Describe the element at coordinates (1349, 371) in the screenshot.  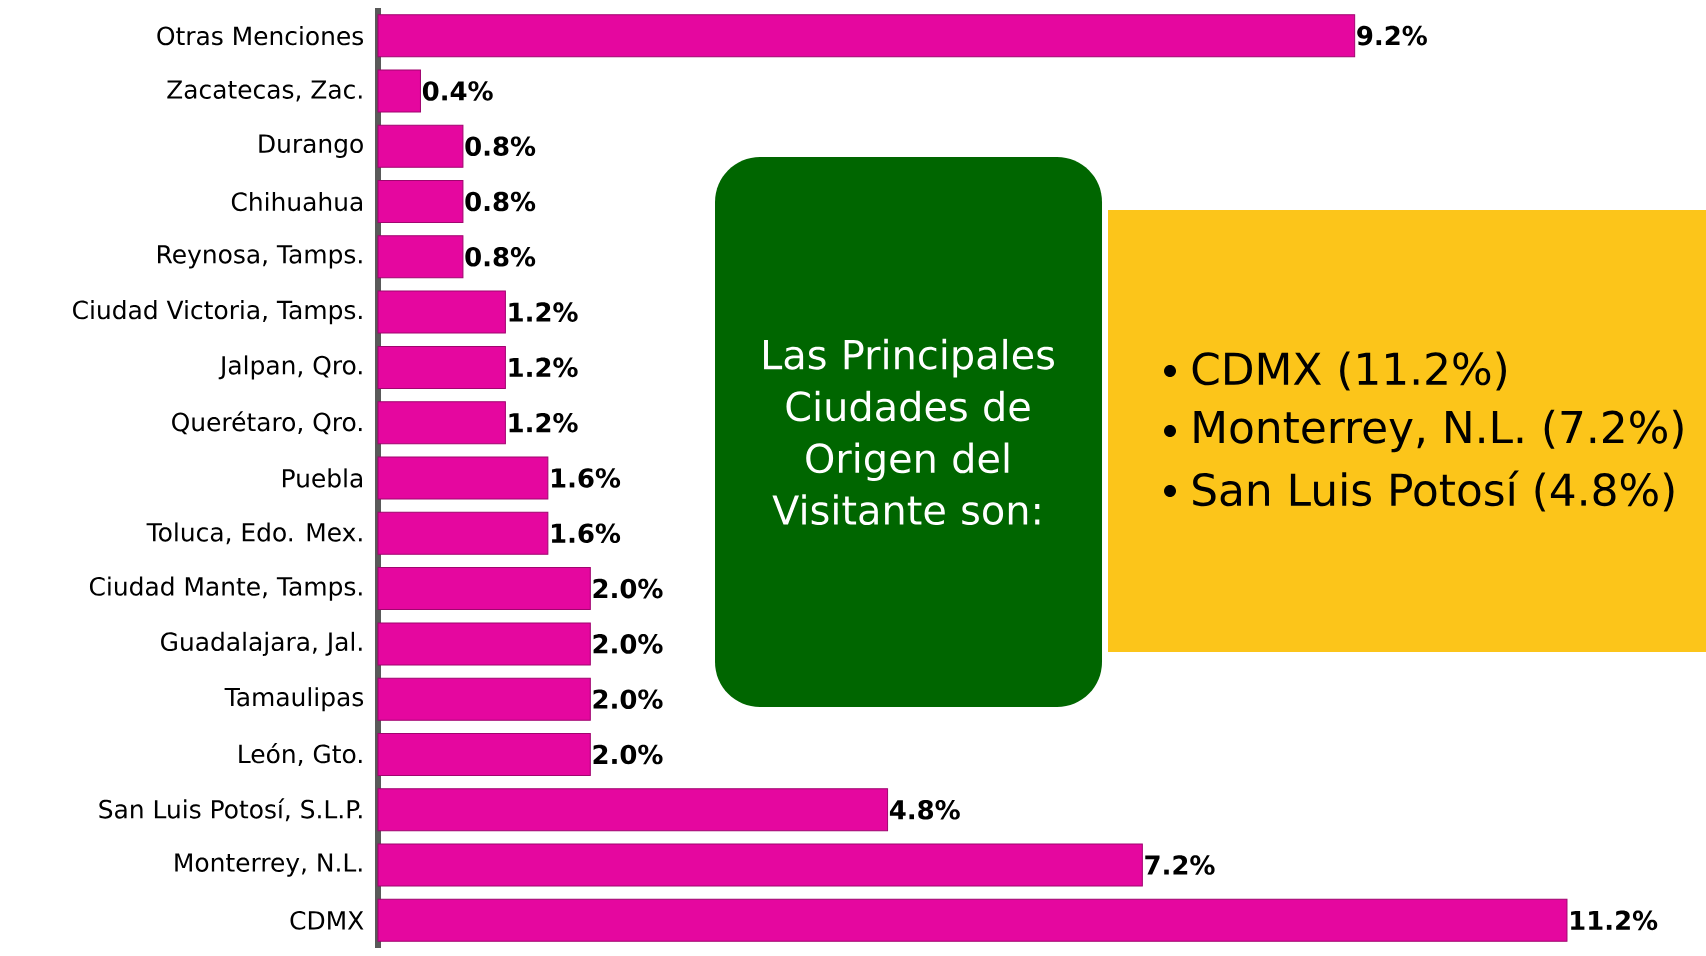
I see `annotation: CDMX (11.2%)` at that location.